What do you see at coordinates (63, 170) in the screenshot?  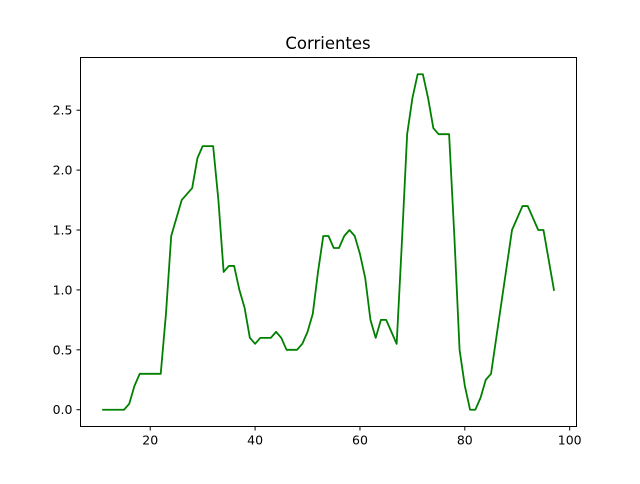 I see `y-tick-label: 2.0` at bounding box center [63, 170].